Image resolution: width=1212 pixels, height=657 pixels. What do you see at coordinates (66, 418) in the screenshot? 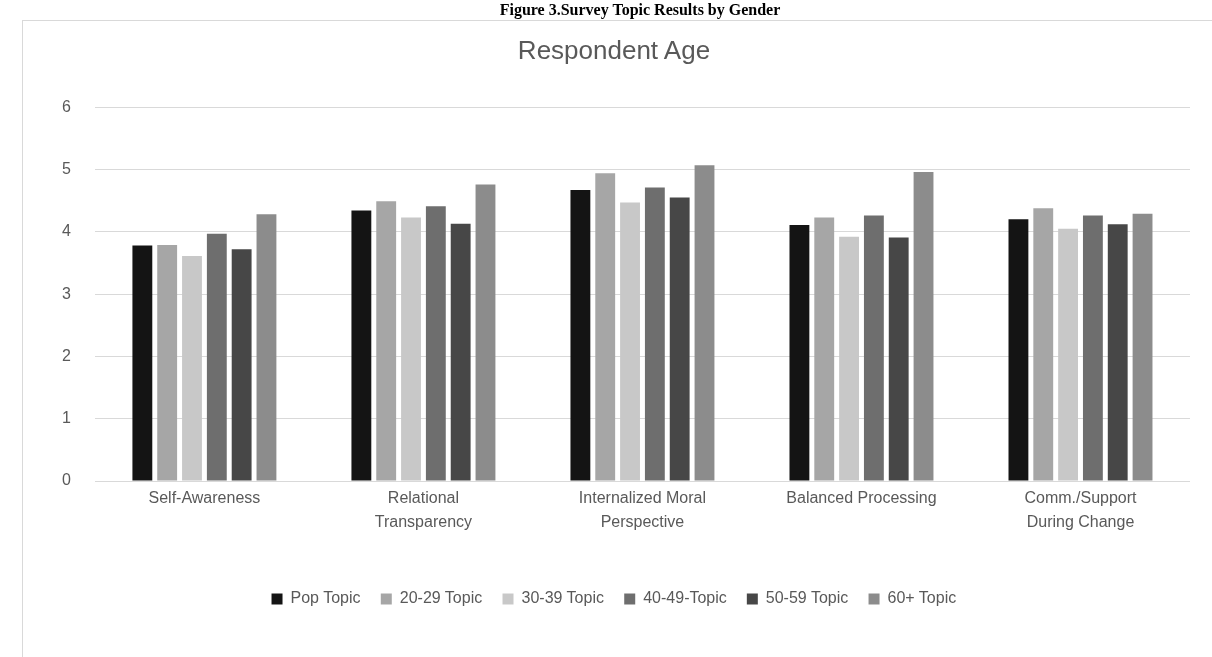
I see `y-tick-label: 1` at bounding box center [66, 418].